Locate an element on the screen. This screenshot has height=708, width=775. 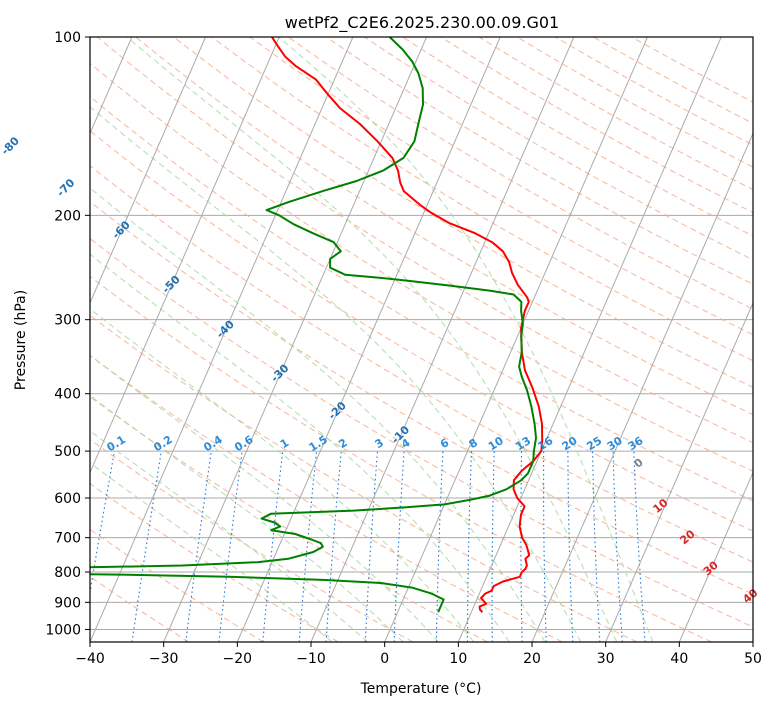
x-tick-label: 30 is located at coordinates (606, 659).